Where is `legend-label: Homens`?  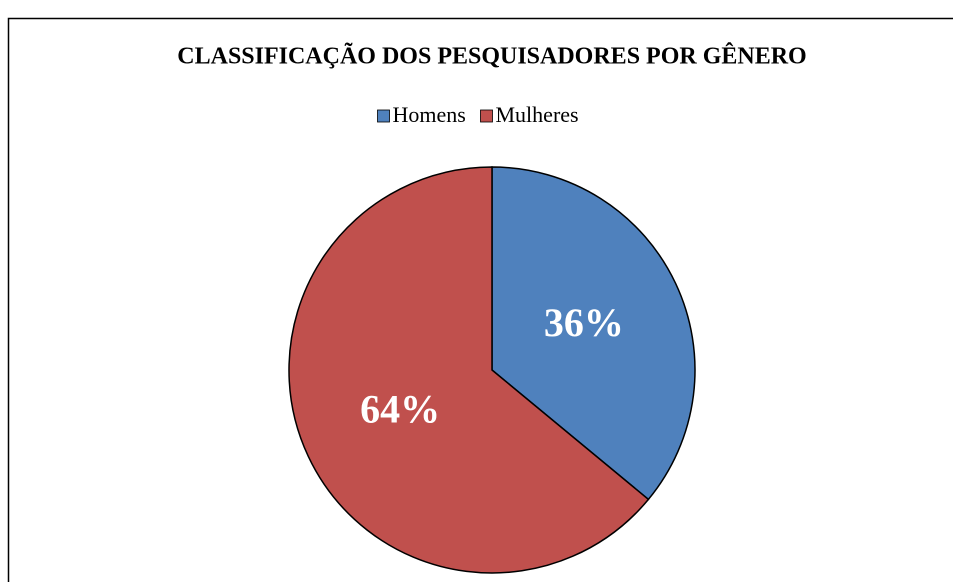 legend-label: Homens is located at coordinates (429, 114).